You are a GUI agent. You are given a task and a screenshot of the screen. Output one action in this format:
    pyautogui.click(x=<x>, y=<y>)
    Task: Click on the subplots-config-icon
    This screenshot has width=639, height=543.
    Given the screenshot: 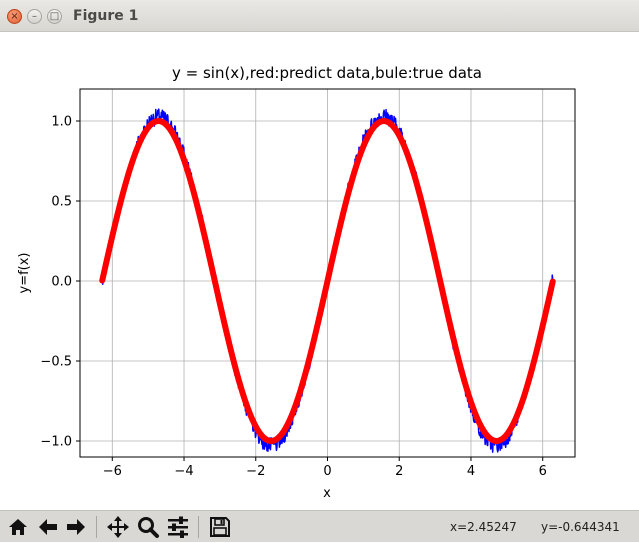 What is the action you would take?
    pyautogui.click(x=178, y=527)
    